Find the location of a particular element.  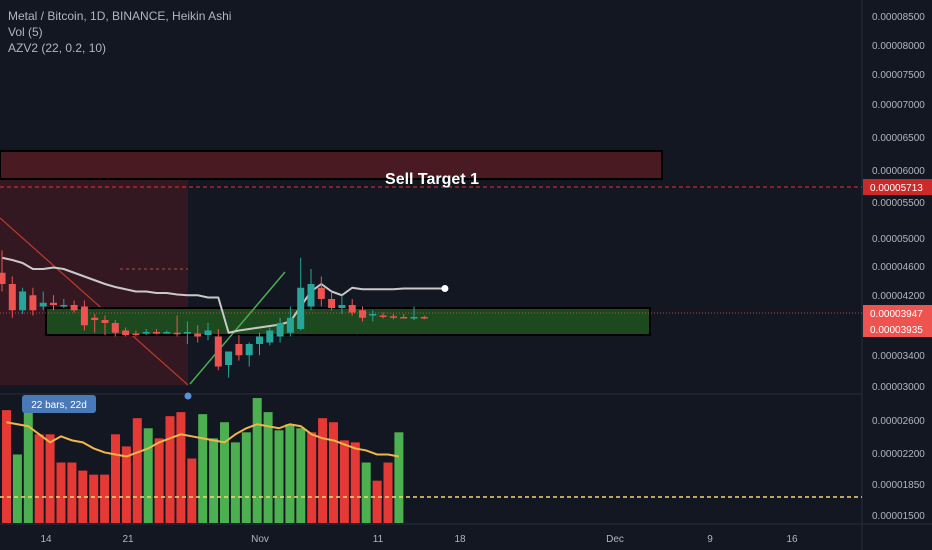

time-tick: Dec is located at coordinates (615, 539).